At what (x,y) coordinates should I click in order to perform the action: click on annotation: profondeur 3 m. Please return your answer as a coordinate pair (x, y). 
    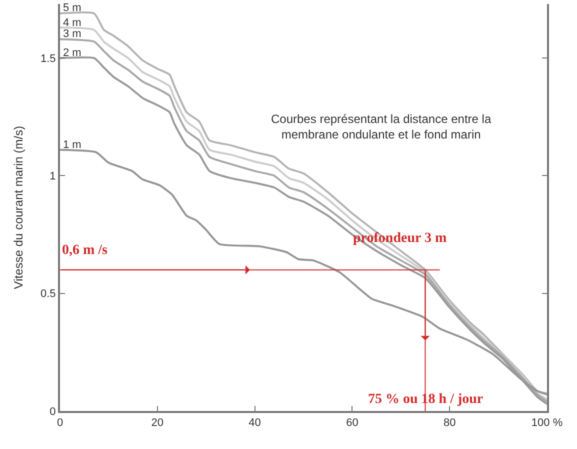
    Looking at the image, I should click on (400, 238).